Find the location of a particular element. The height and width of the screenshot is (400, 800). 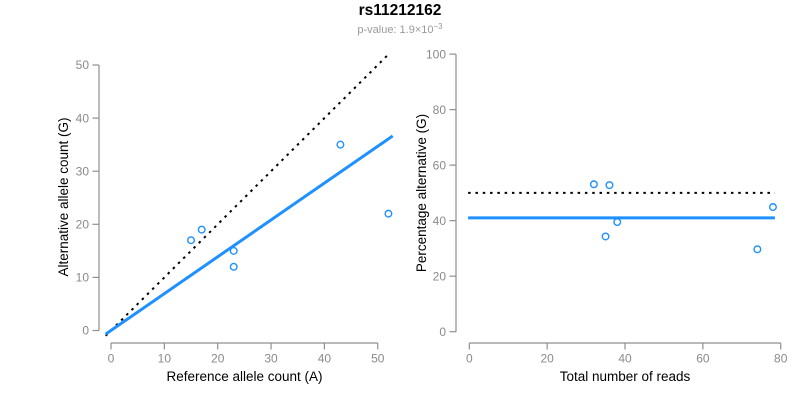

x-tick-label: 80 is located at coordinates (781, 359).